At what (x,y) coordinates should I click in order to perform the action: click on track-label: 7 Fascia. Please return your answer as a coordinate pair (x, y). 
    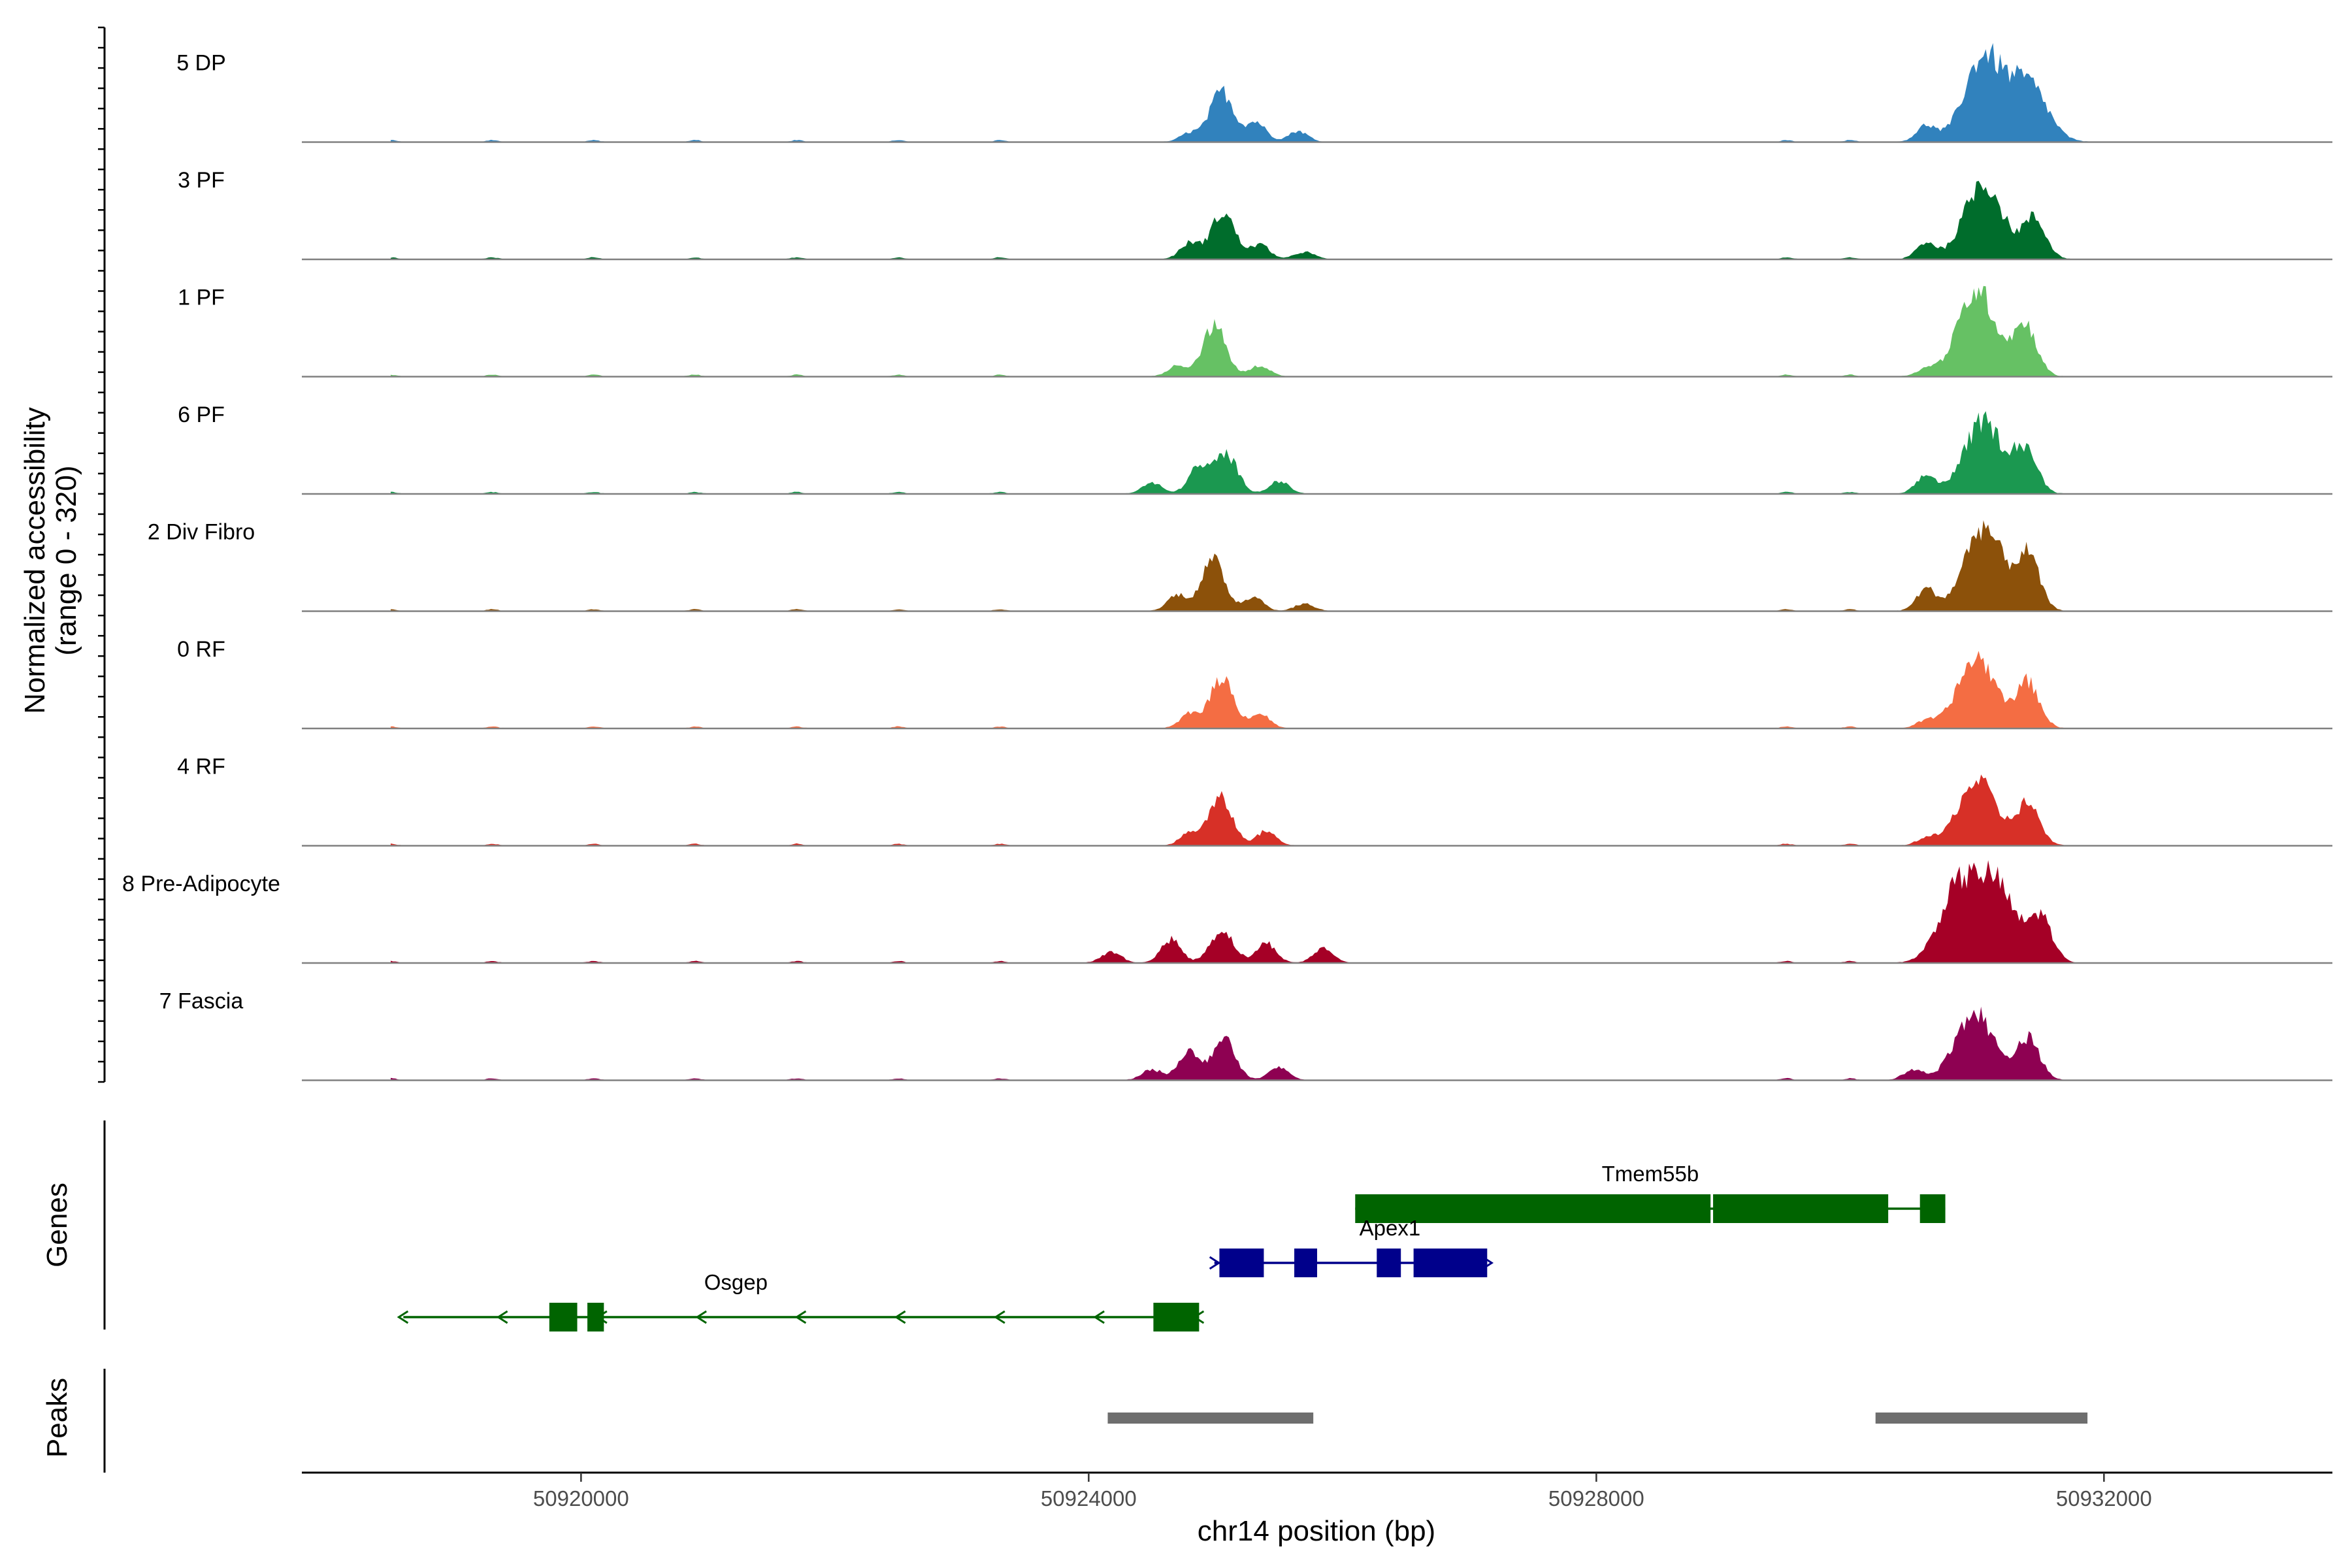
    Looking at the image, I should click on (201, 1001).